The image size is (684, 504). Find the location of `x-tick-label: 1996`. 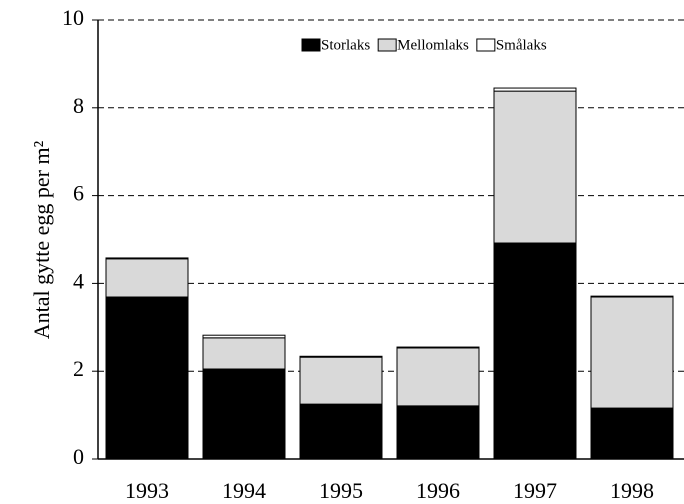

x-tick-label: 1996 is located at coordinates (438, 490).